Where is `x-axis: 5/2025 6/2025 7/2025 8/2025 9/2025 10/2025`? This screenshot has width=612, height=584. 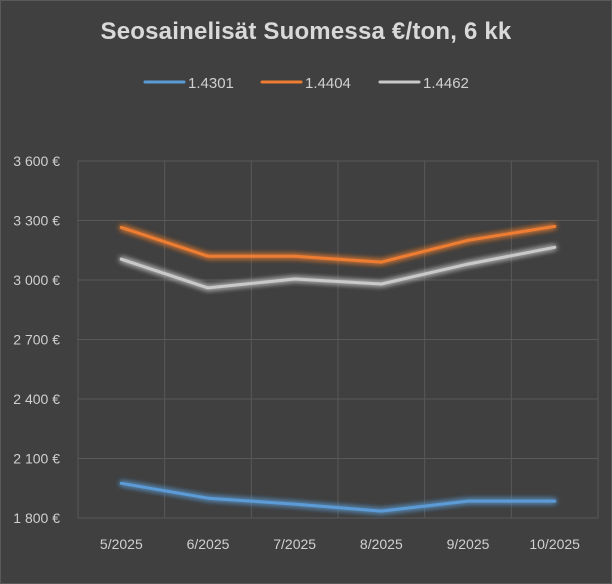
x-axis: 5/2025 6/2025 7/2025 8/2025 9/2025 10/2025 is located at coordinates (340, 544).